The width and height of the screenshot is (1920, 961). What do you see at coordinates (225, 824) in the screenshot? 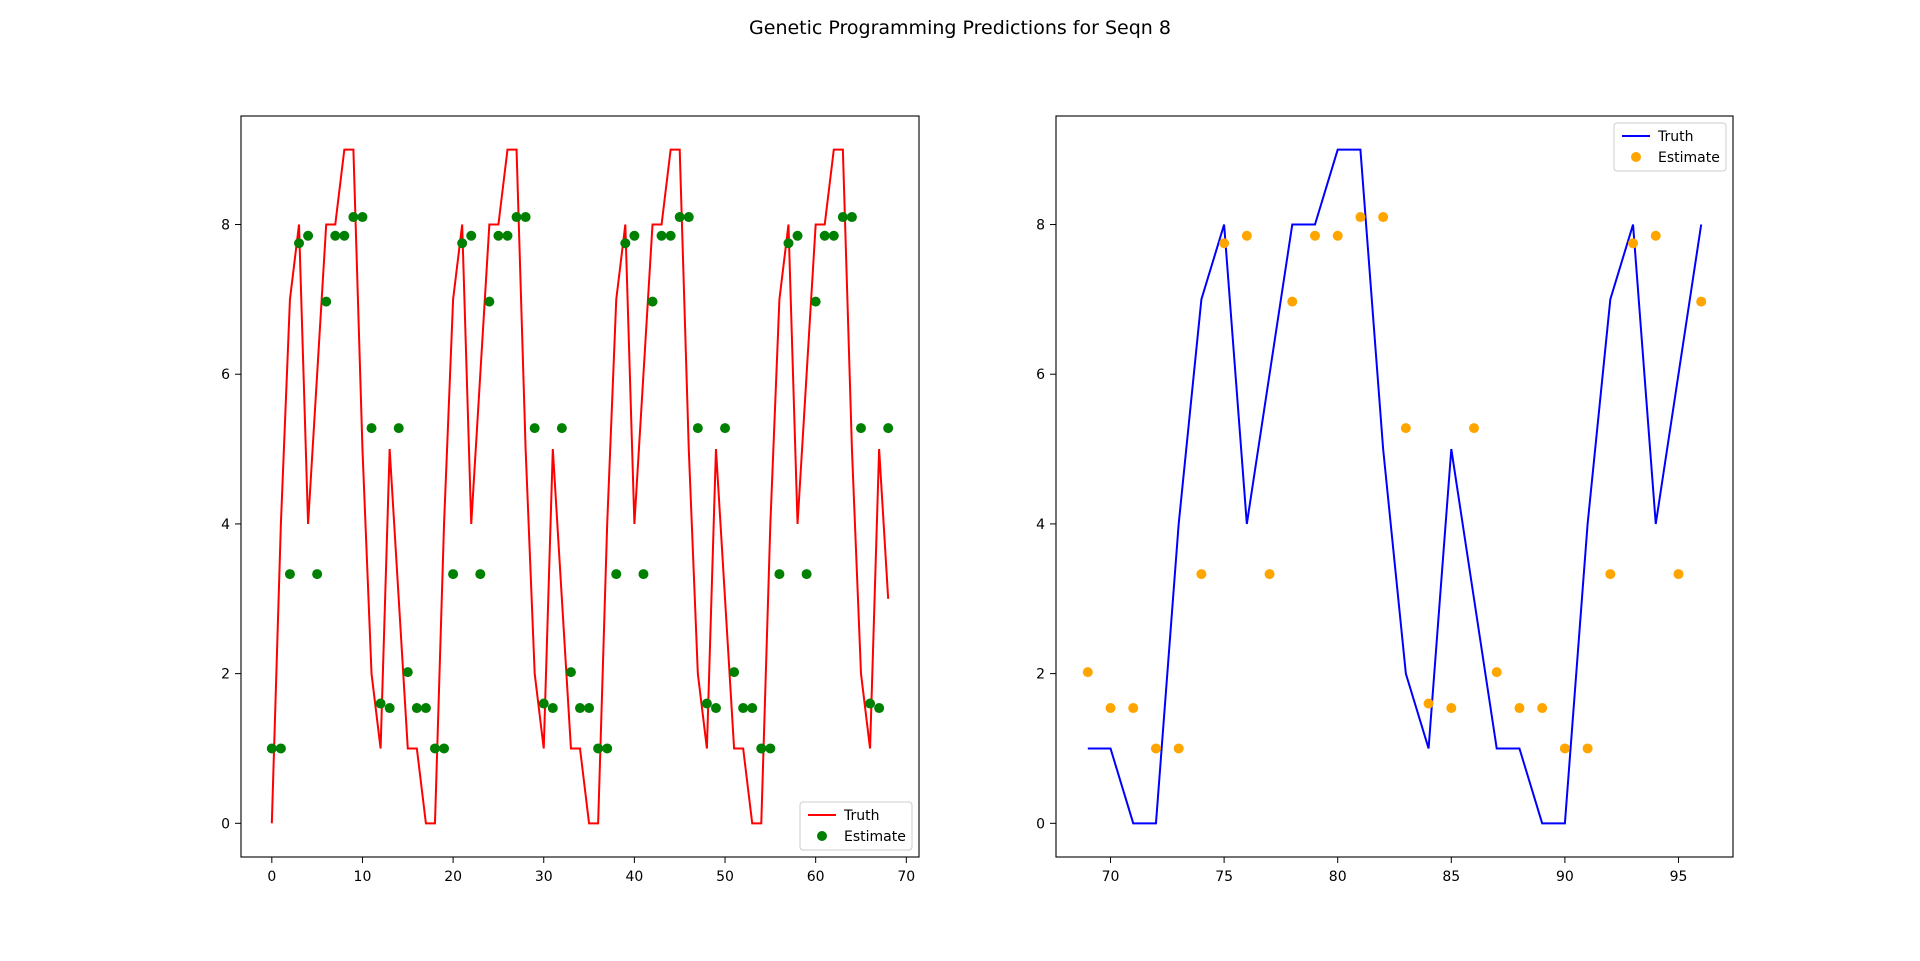
I see `left-y-tick-label: 0` at bounding box center [225, 824].